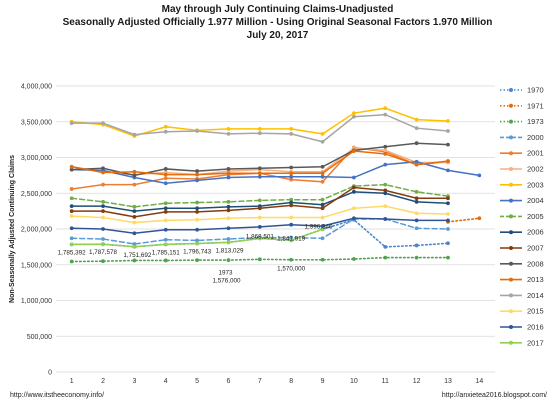 The height and width of the screenshot is (403, 555). I want to click on data-label: 1,996,346, so click(319, 226).